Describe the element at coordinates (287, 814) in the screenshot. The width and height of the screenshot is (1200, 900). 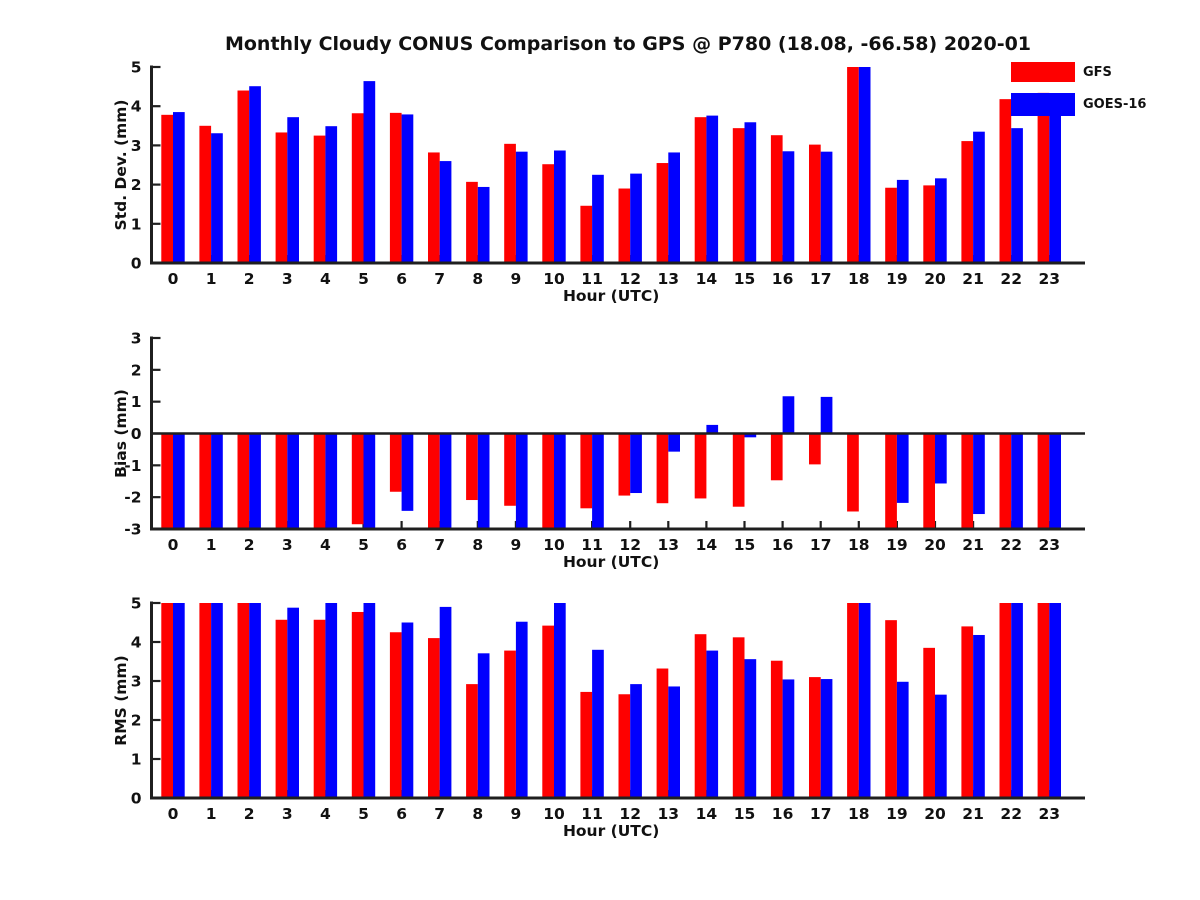
I see `x-tick-label: 3` at that location.